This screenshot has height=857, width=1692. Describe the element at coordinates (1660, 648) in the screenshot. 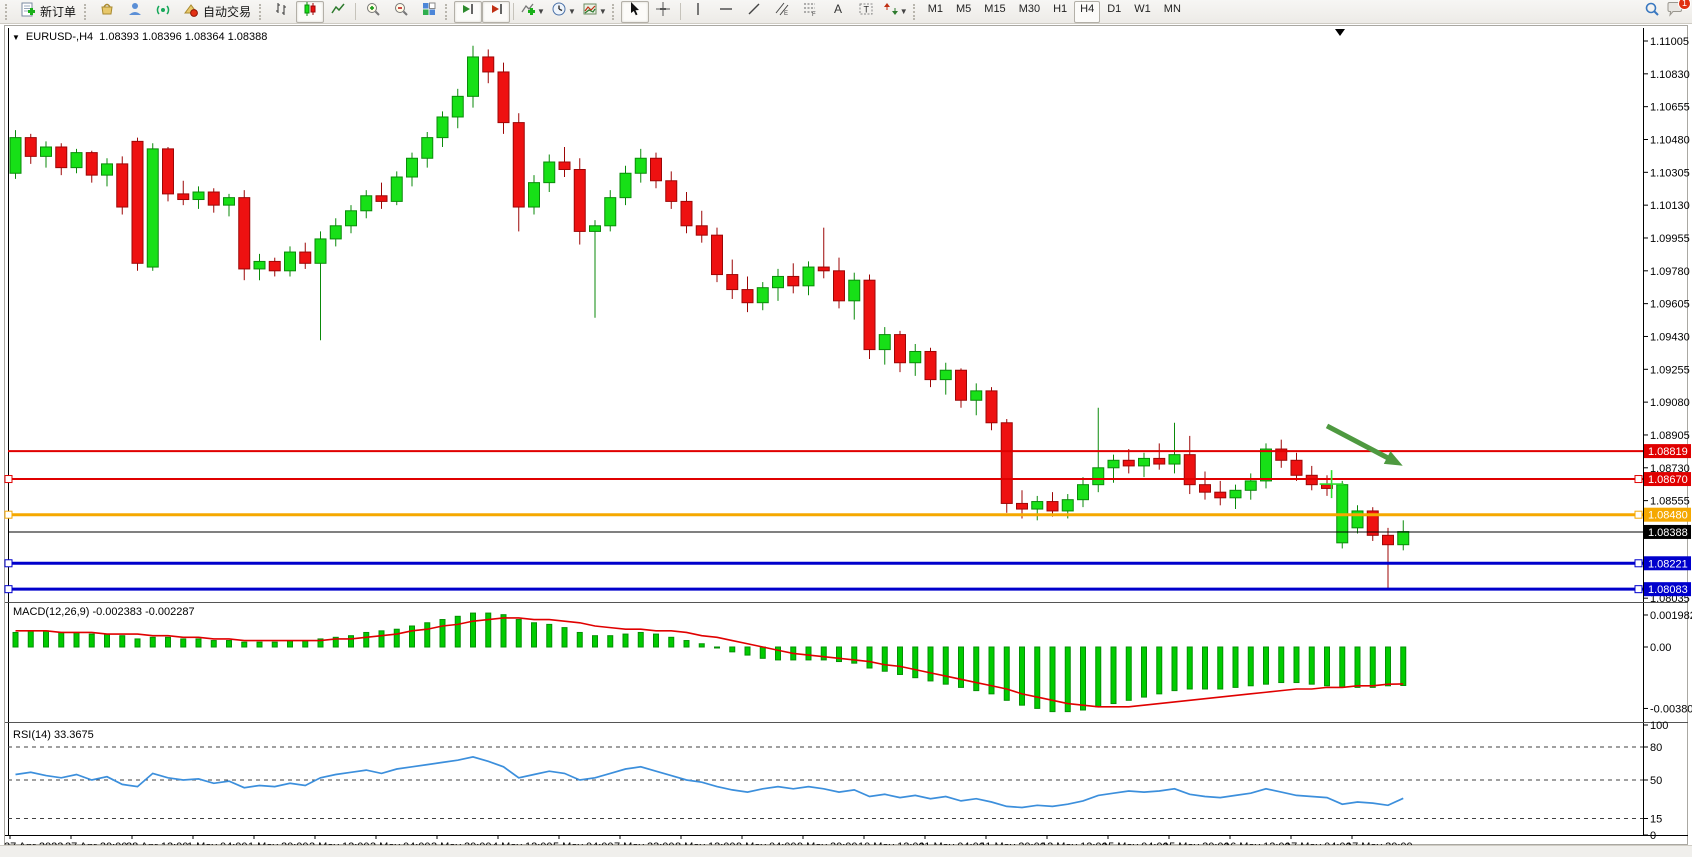

I see `svg-text: 0.00` at that location.